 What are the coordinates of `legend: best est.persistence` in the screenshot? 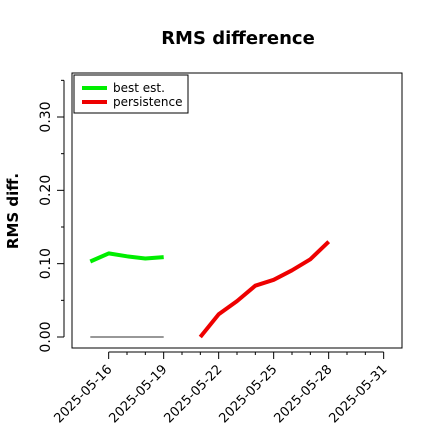 It's located at (131, 94).